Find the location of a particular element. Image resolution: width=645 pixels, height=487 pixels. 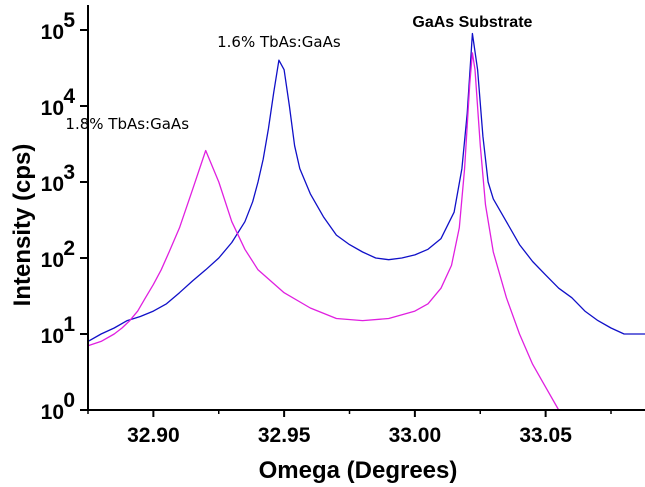

y-axis-title: Intensity (cps) is located at coordinates (22, 225).